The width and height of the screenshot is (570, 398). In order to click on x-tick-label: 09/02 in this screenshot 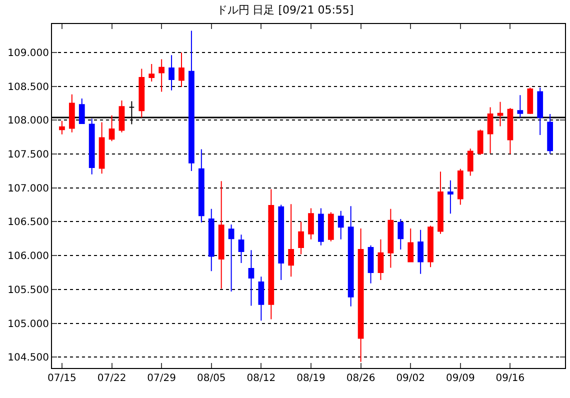, I will do `click(411, 378)`.